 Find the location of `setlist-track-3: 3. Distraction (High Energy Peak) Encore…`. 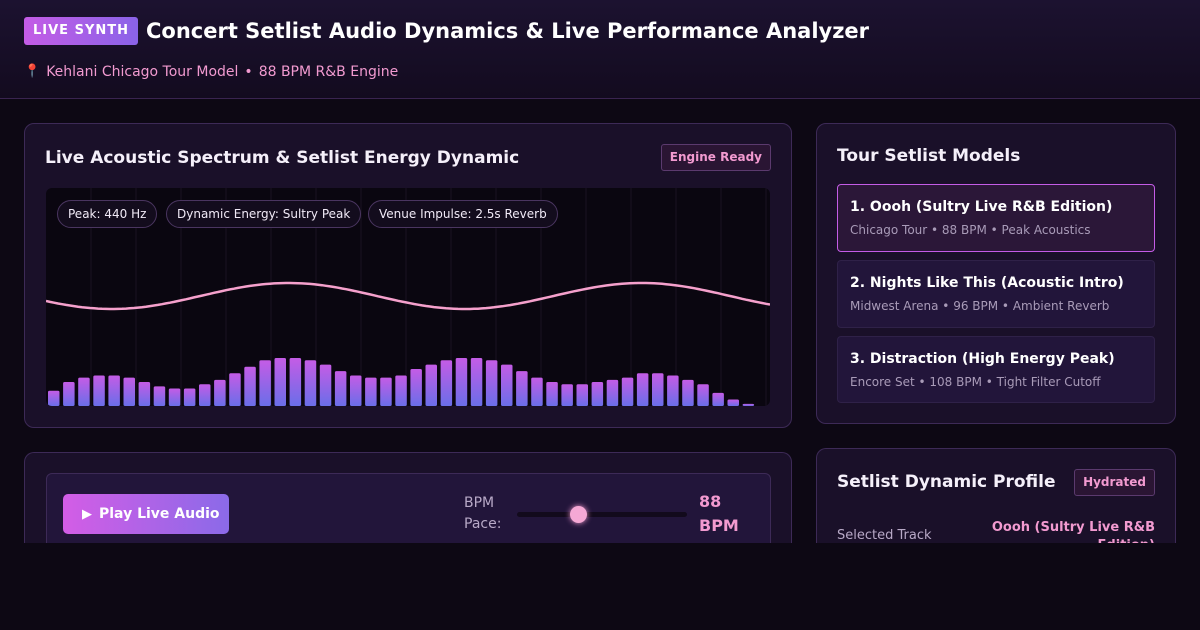

setlist-track-3: 3. Distraction (High Energy Peak) Encore… is located at coordinates (996, 369).